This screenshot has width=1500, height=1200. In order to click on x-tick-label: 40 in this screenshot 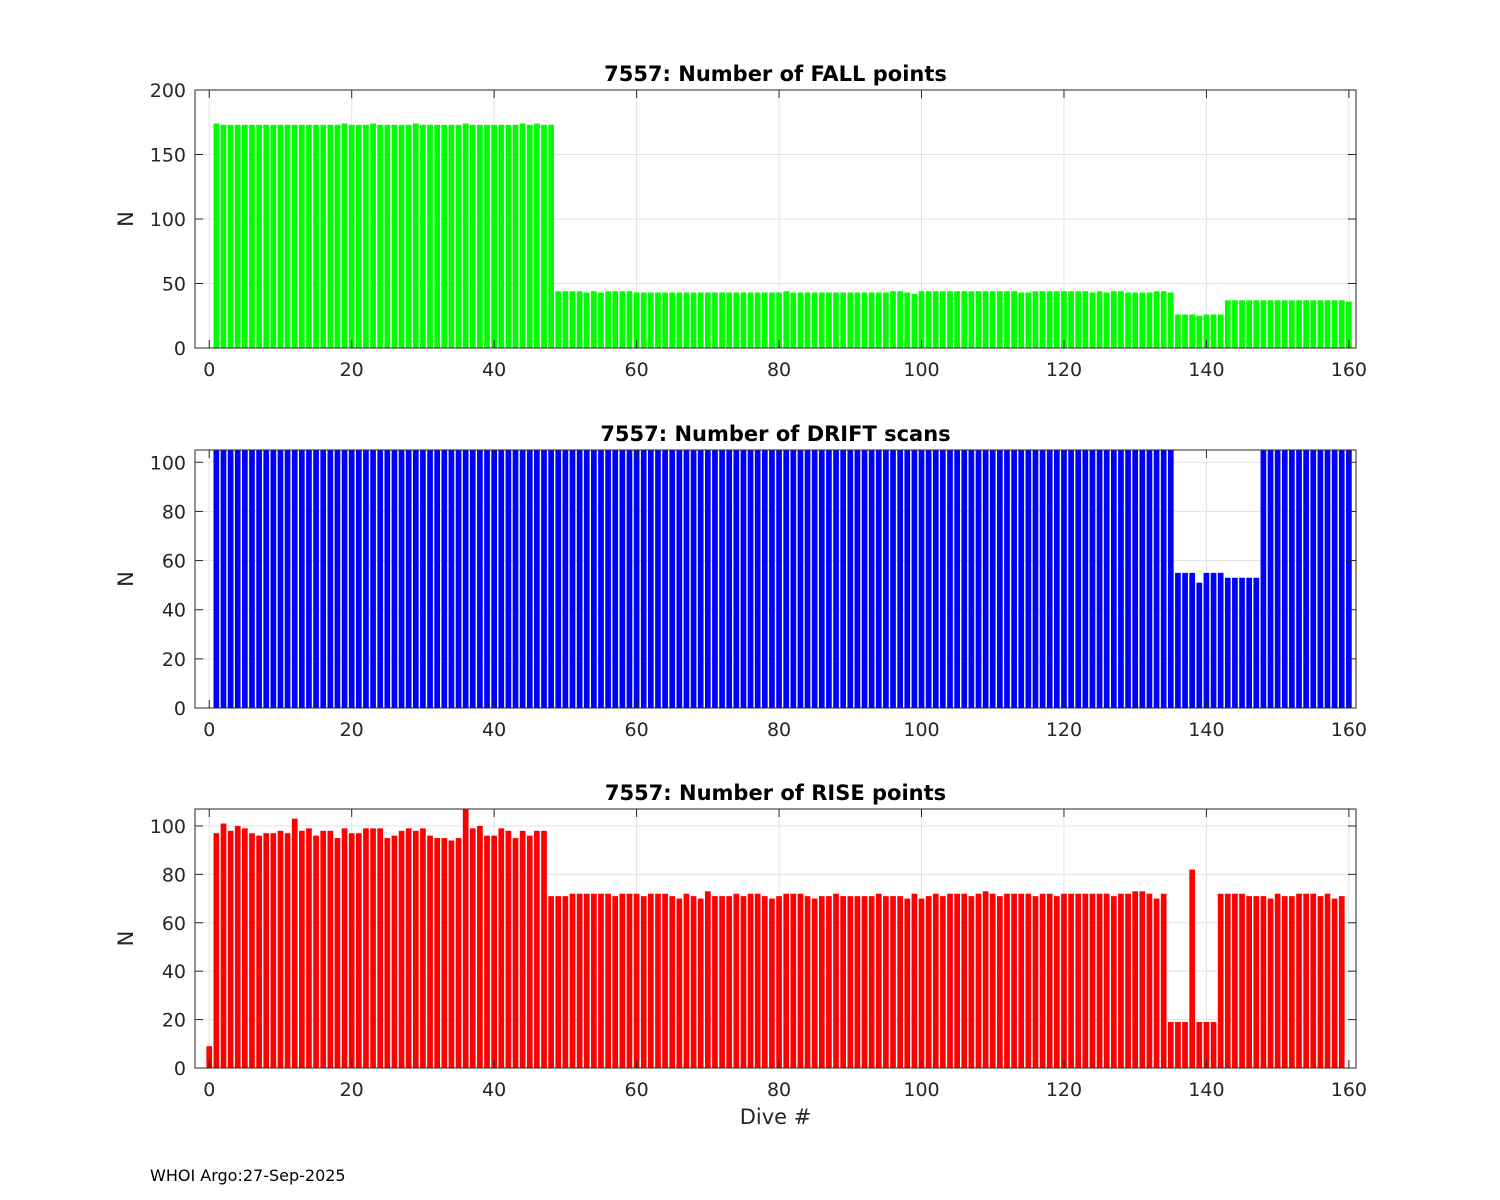, I will do `click(494, 730)`.